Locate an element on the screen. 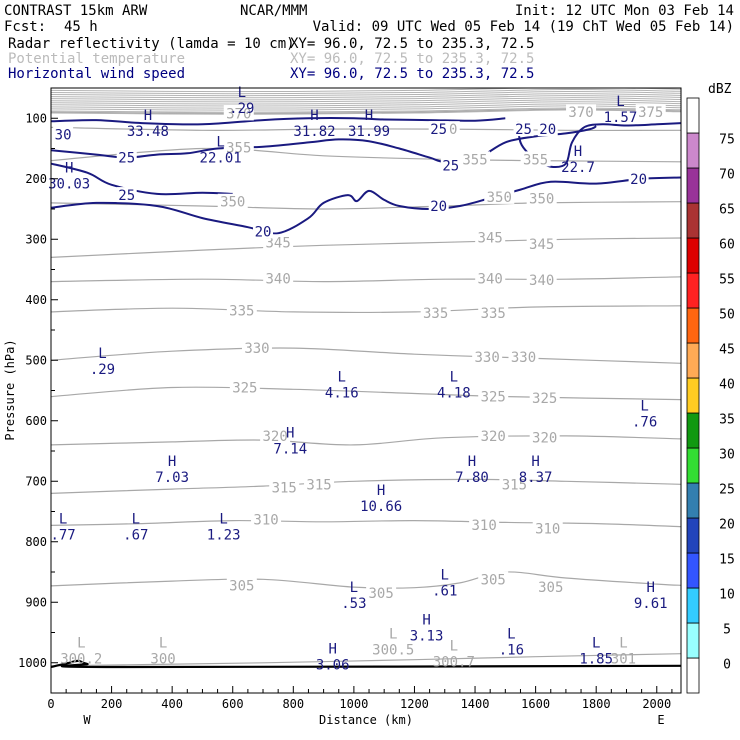 The height and width of the screenshot is (740, 740). extremum-value: .53 is located at coordinates (353, 604).